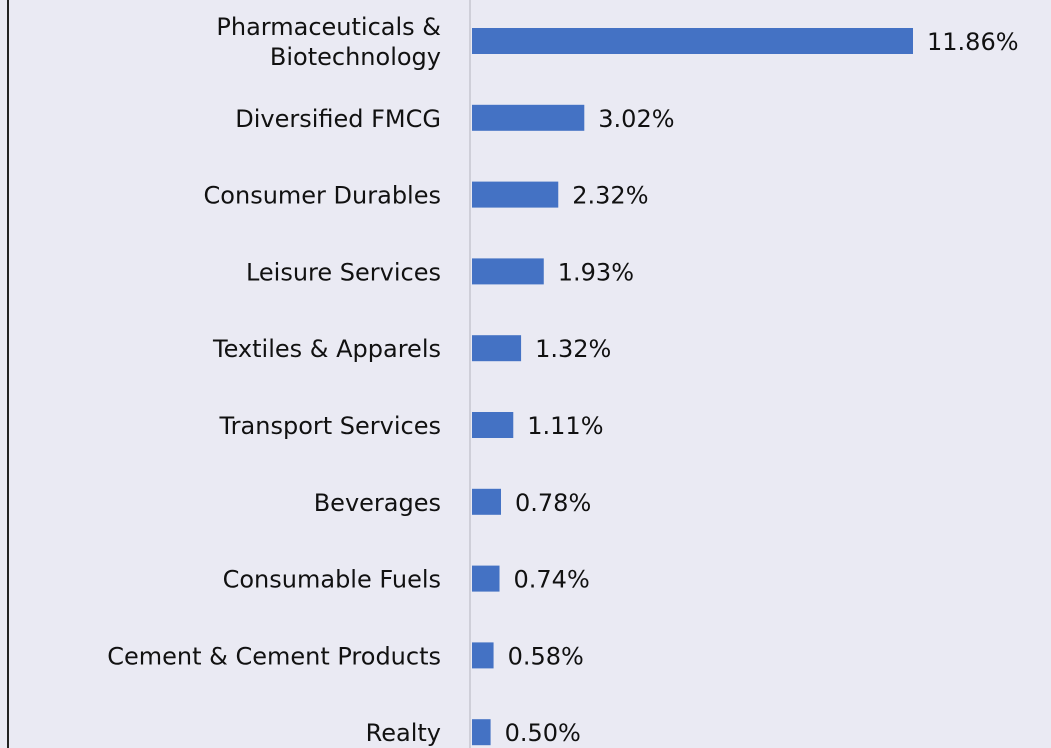 The image size is (1051, 748). What do you see at coordinates (338, 119) in the screenshot?
I see `category-label: Diversified FMCG` at bounding box center [338, 119].